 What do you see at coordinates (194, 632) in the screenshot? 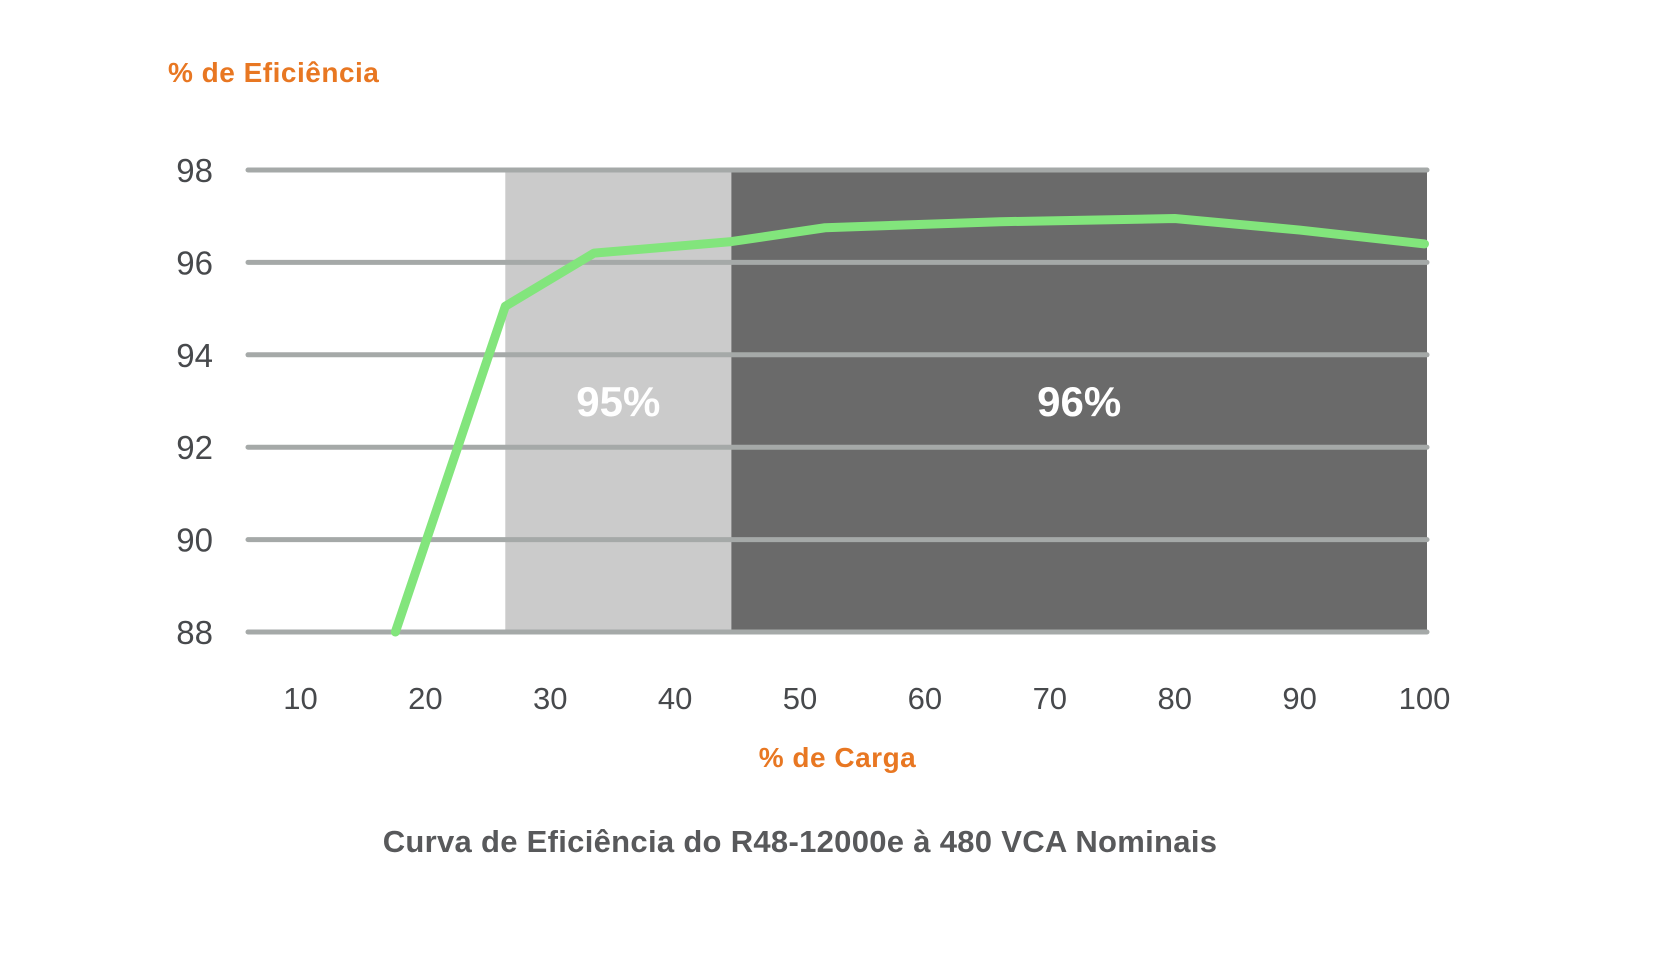
I see `y-tick-88: 88` at bounding box center [194, 632].